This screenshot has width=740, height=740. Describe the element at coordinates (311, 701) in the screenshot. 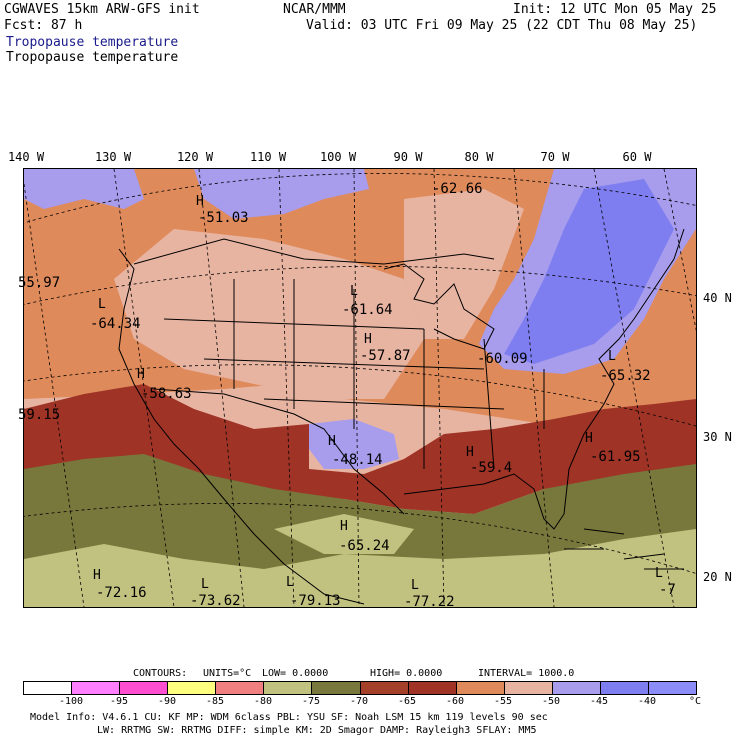

I see `color-scale-label: -75` at that location.